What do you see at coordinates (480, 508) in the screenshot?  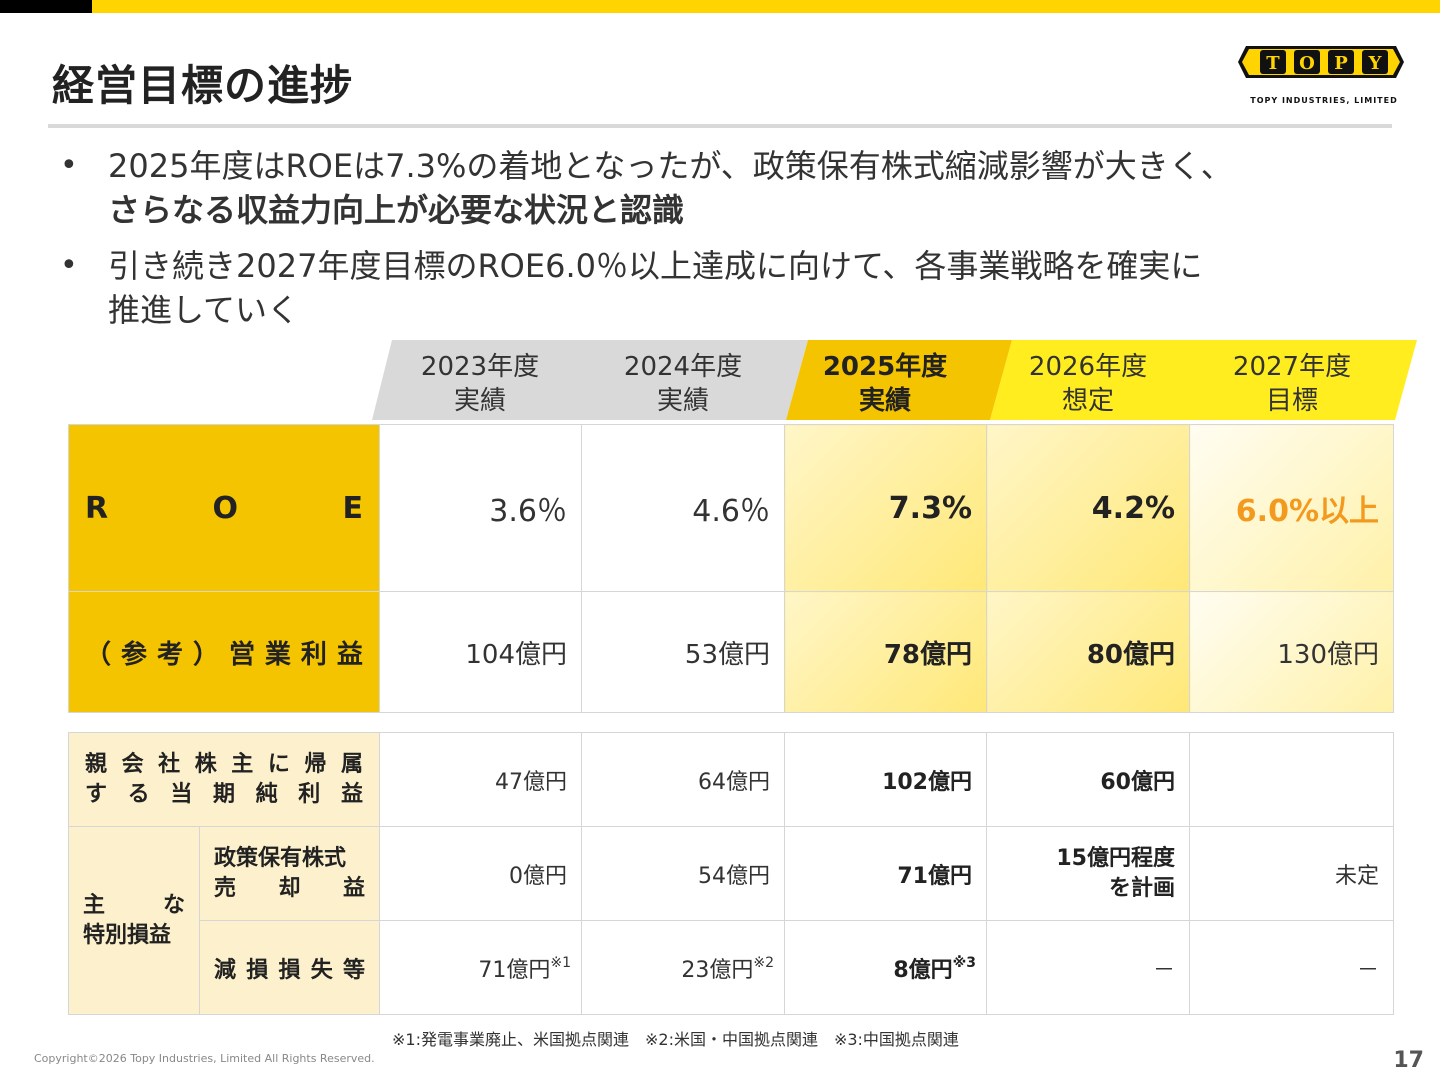 I see `roe-2023: 3.6％` at bounding box center [480, 508].